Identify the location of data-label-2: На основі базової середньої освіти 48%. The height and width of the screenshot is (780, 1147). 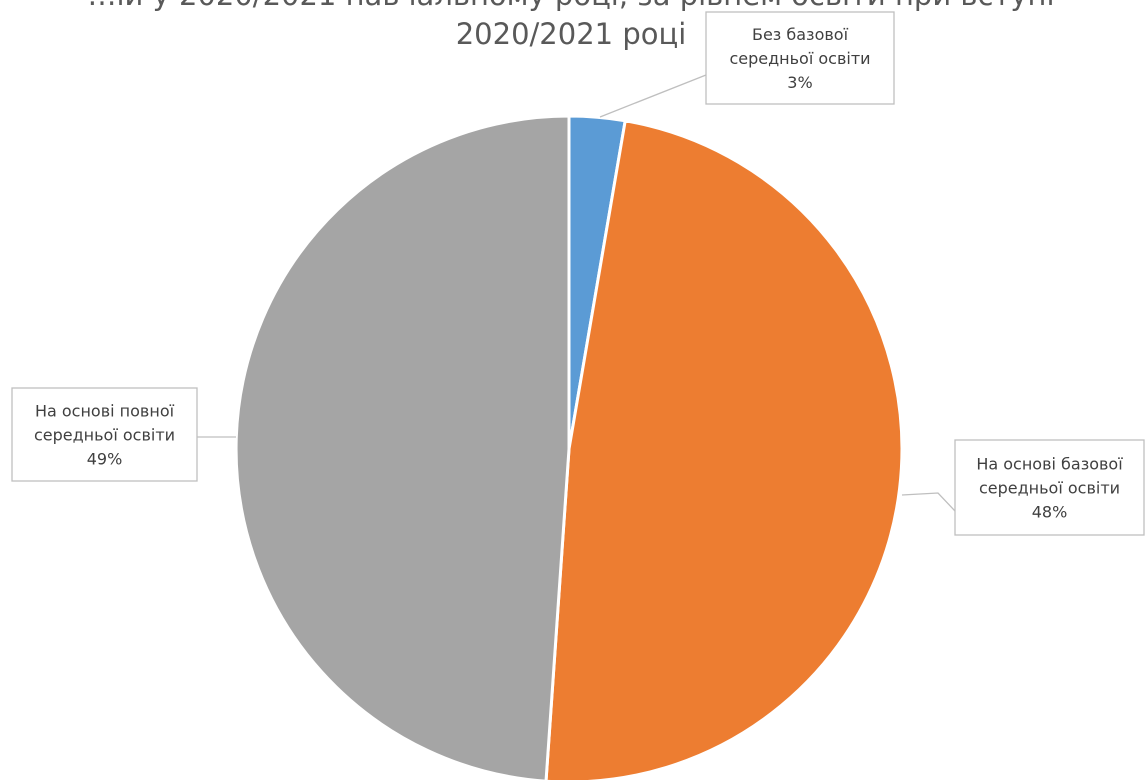
(1049, 487).